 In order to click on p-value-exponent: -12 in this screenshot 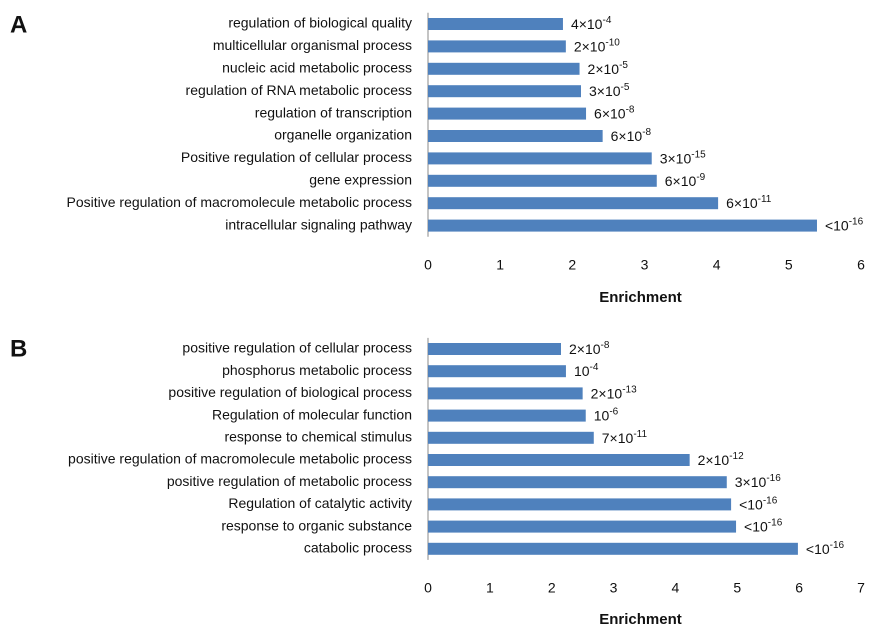, I will do `click(736, 456)`.